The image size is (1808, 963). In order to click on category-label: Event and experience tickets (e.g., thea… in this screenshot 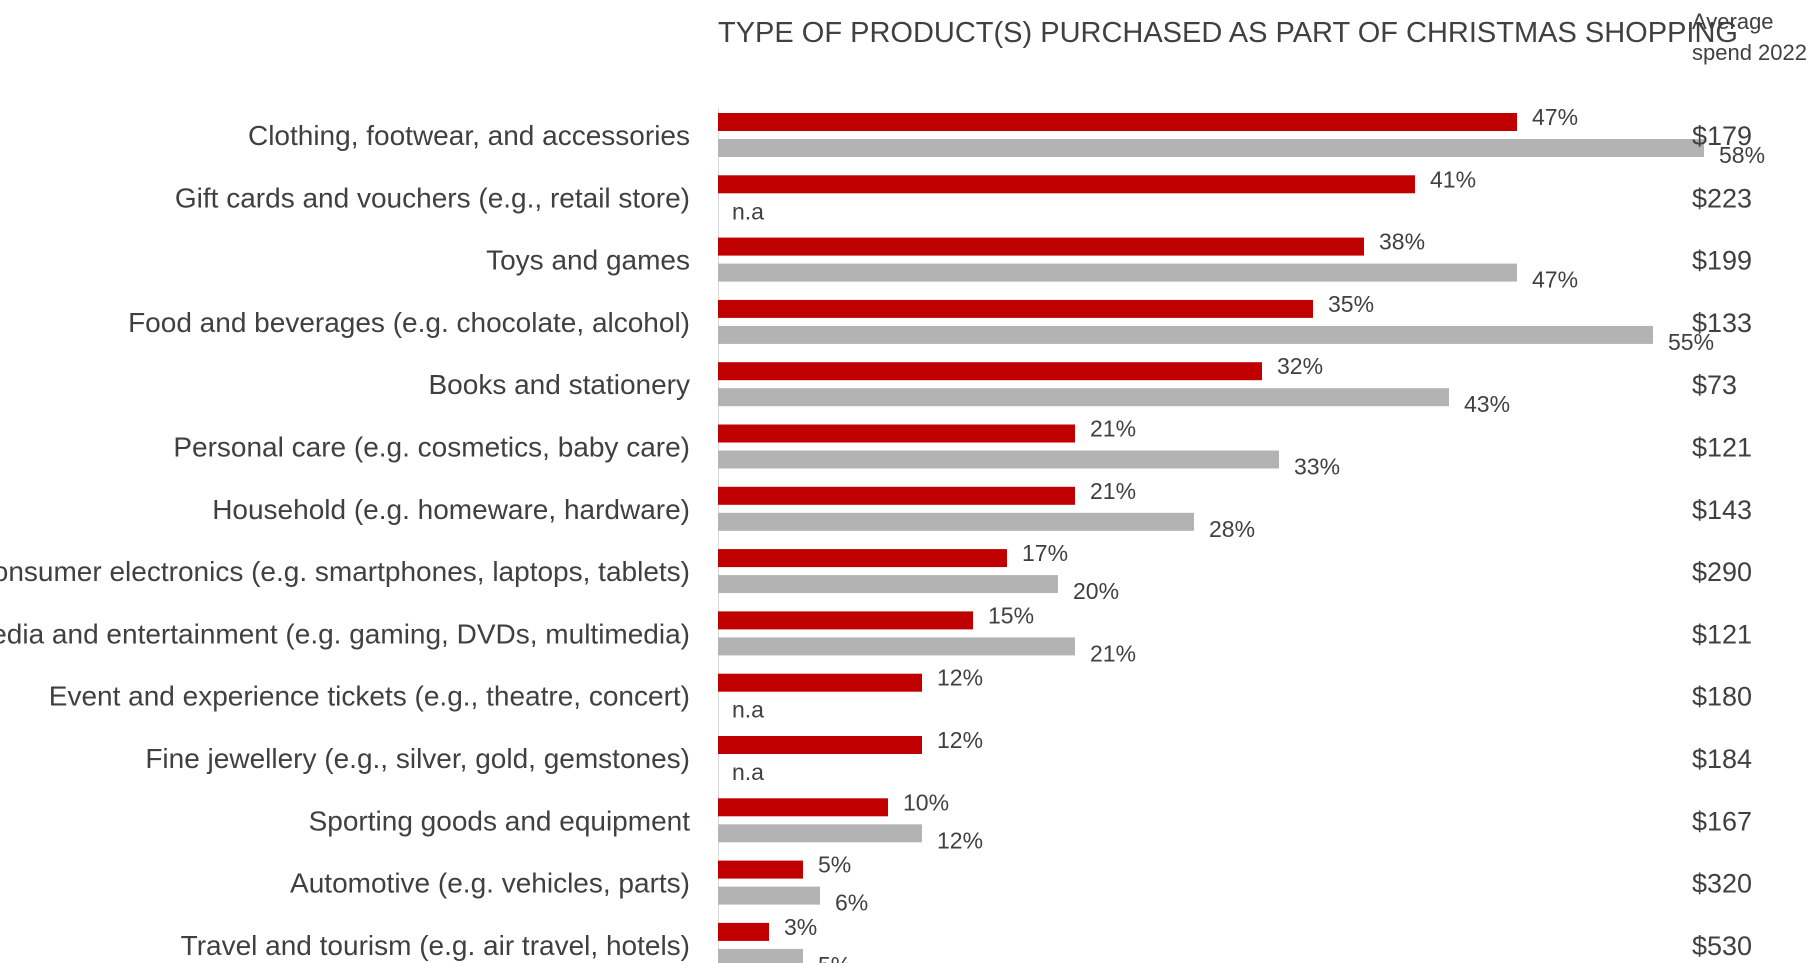, I will do `click(369, 696)`.